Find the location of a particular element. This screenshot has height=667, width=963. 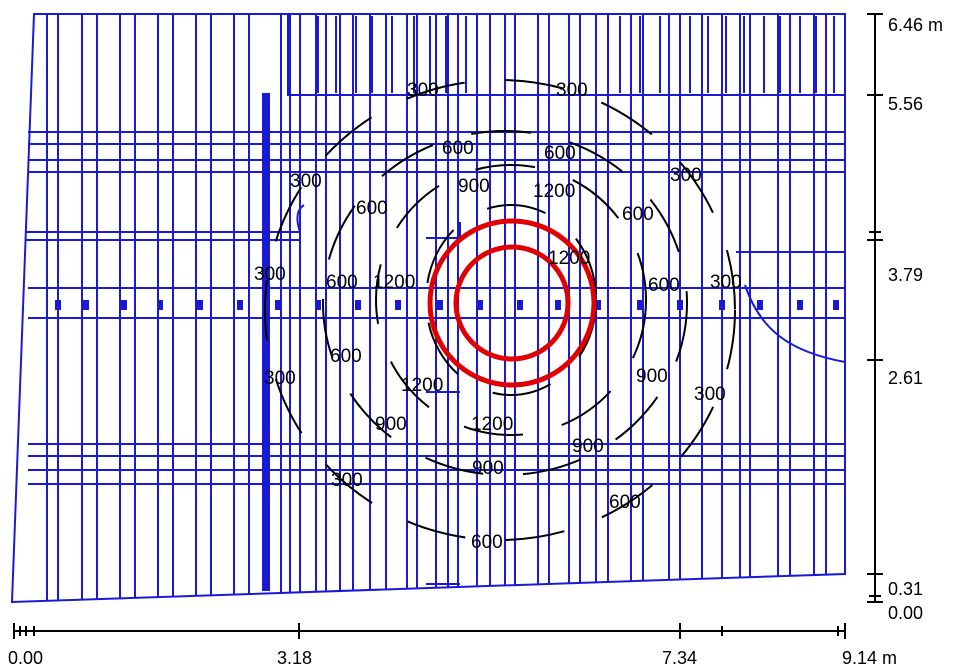

dim-label-x: 9.14 m is located at coordinates (869, 657).